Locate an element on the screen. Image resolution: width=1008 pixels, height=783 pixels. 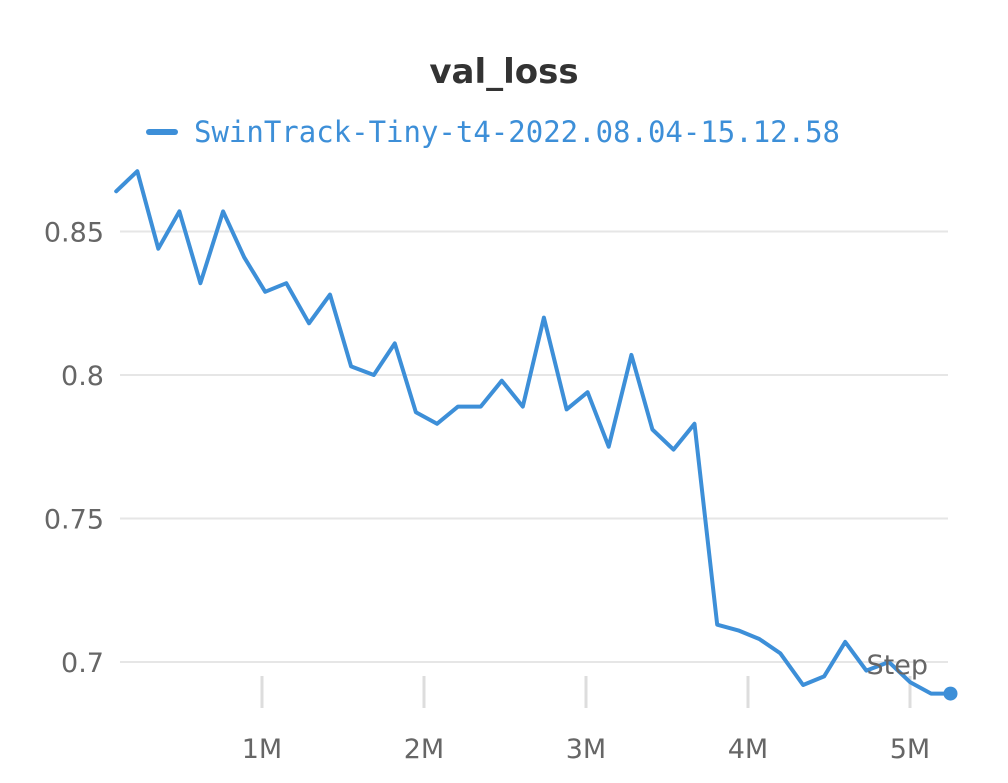
legend-series-label: SwinTrack-Tiny-t4-2022.08.04-15.12.58 is located at coordinates (517, 132).